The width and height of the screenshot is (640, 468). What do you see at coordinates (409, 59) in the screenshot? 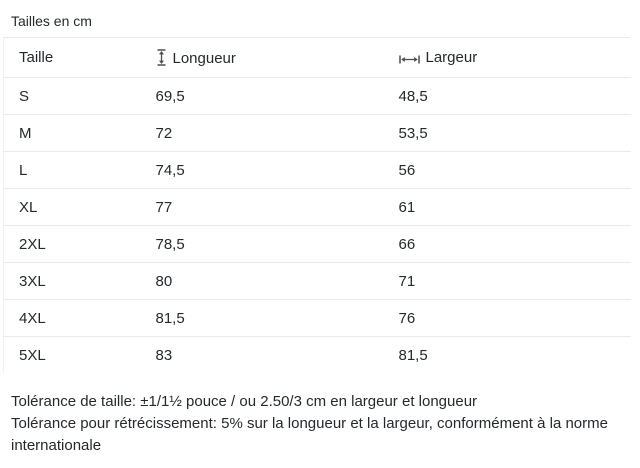
I see `horizontal-measure-icon` at bounding box center [409, 59].